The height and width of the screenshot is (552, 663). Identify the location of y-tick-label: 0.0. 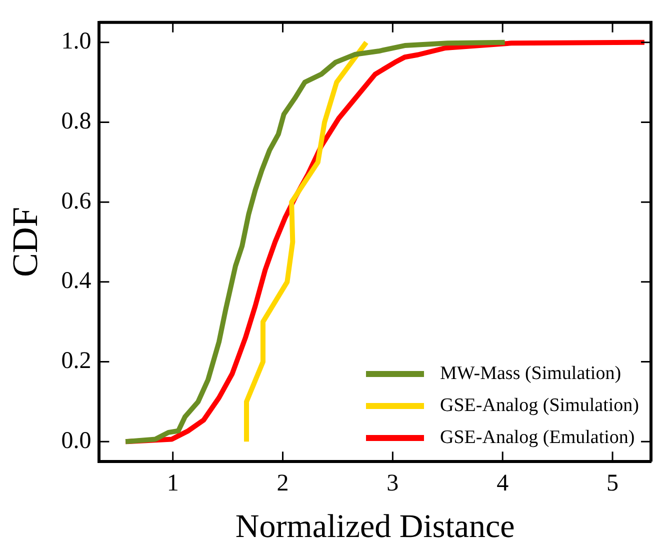
(76, 441).